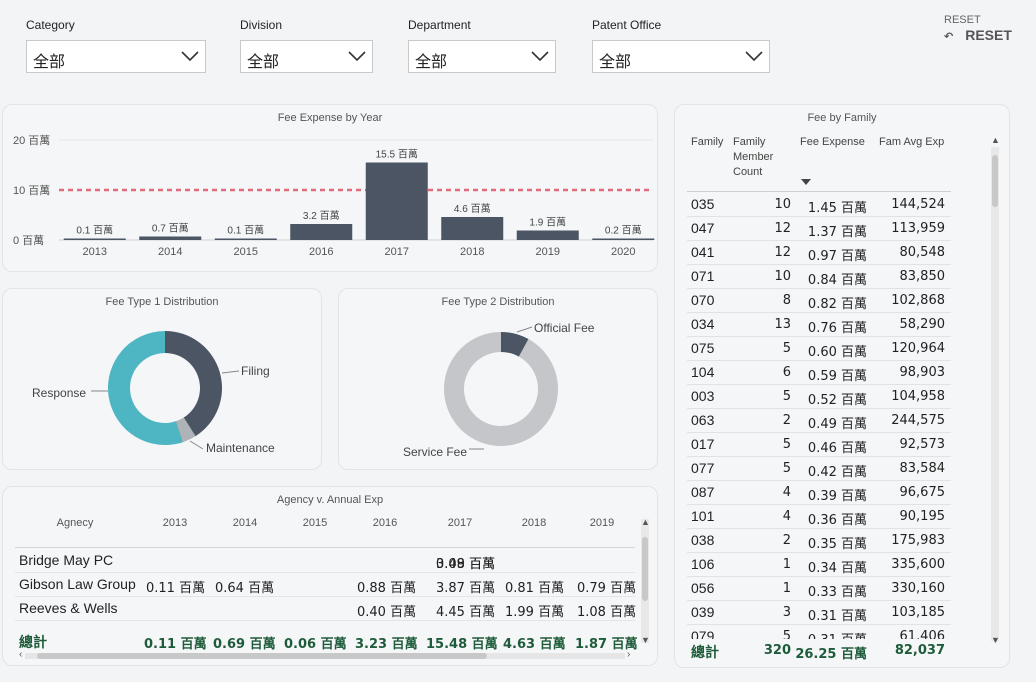  I want to click on chevron-down-icon, so click(357, 56).